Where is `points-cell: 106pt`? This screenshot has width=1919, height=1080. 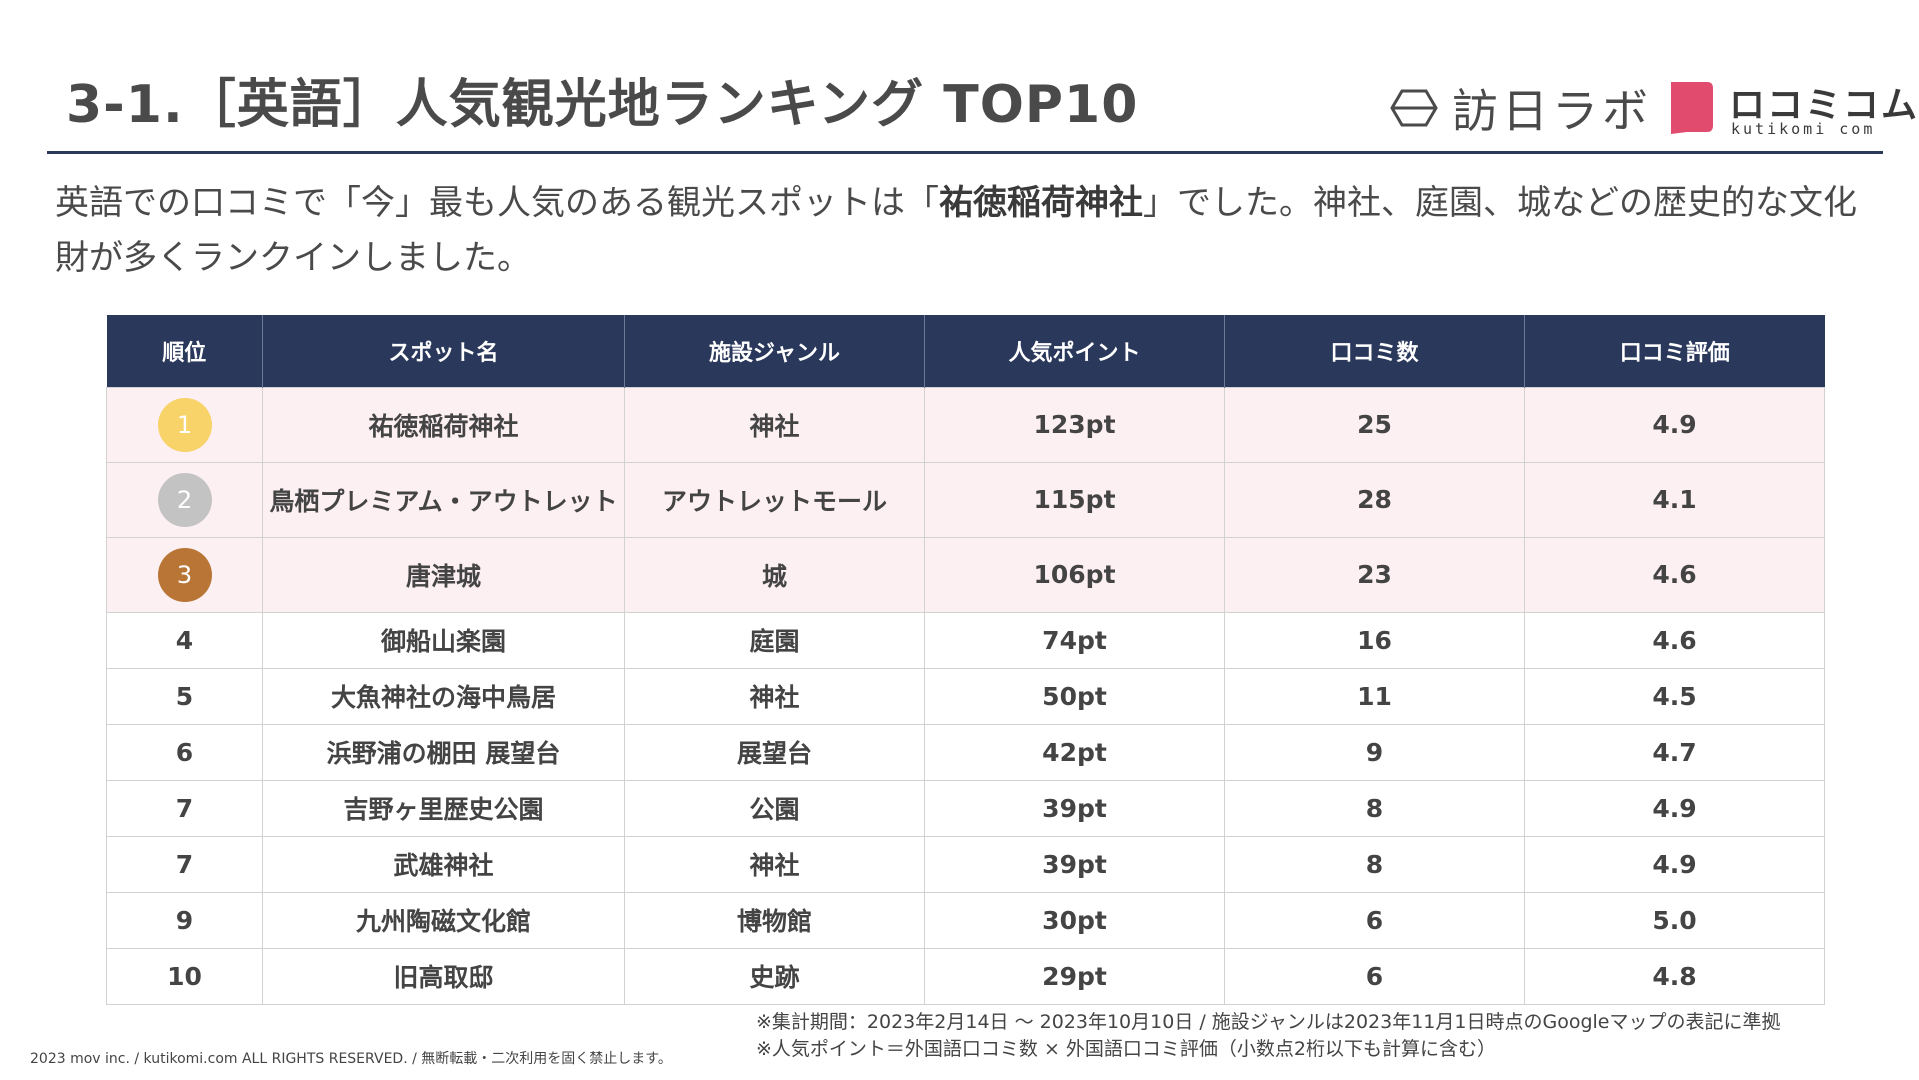 points-cell: 106pt is located at coordinates (1074, 574).